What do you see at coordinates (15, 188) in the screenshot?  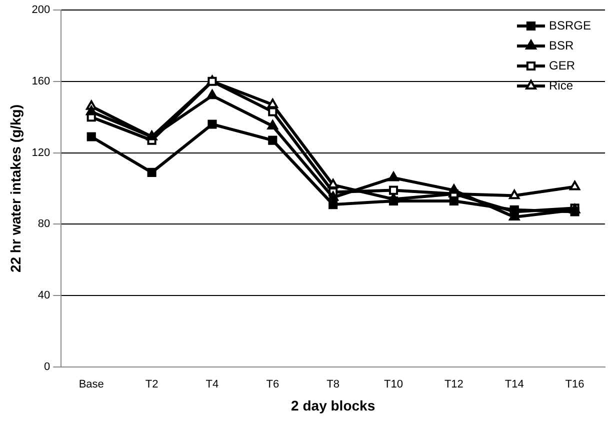 I see `y-axis-title: 22 hr water intakes (g/kg)` at bounding box center [15, 188].